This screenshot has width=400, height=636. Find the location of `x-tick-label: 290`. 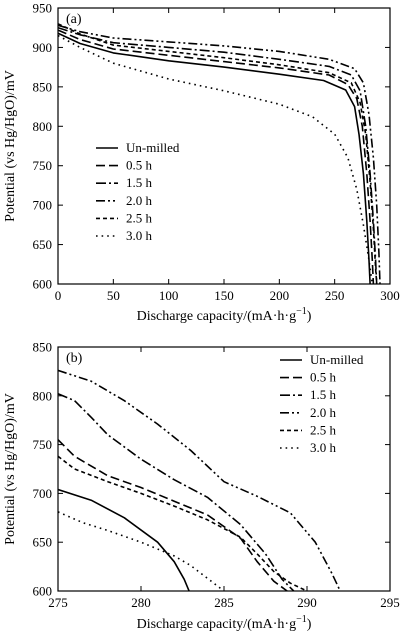

x-tick-label: 290 is located at coordinates (307, 602).